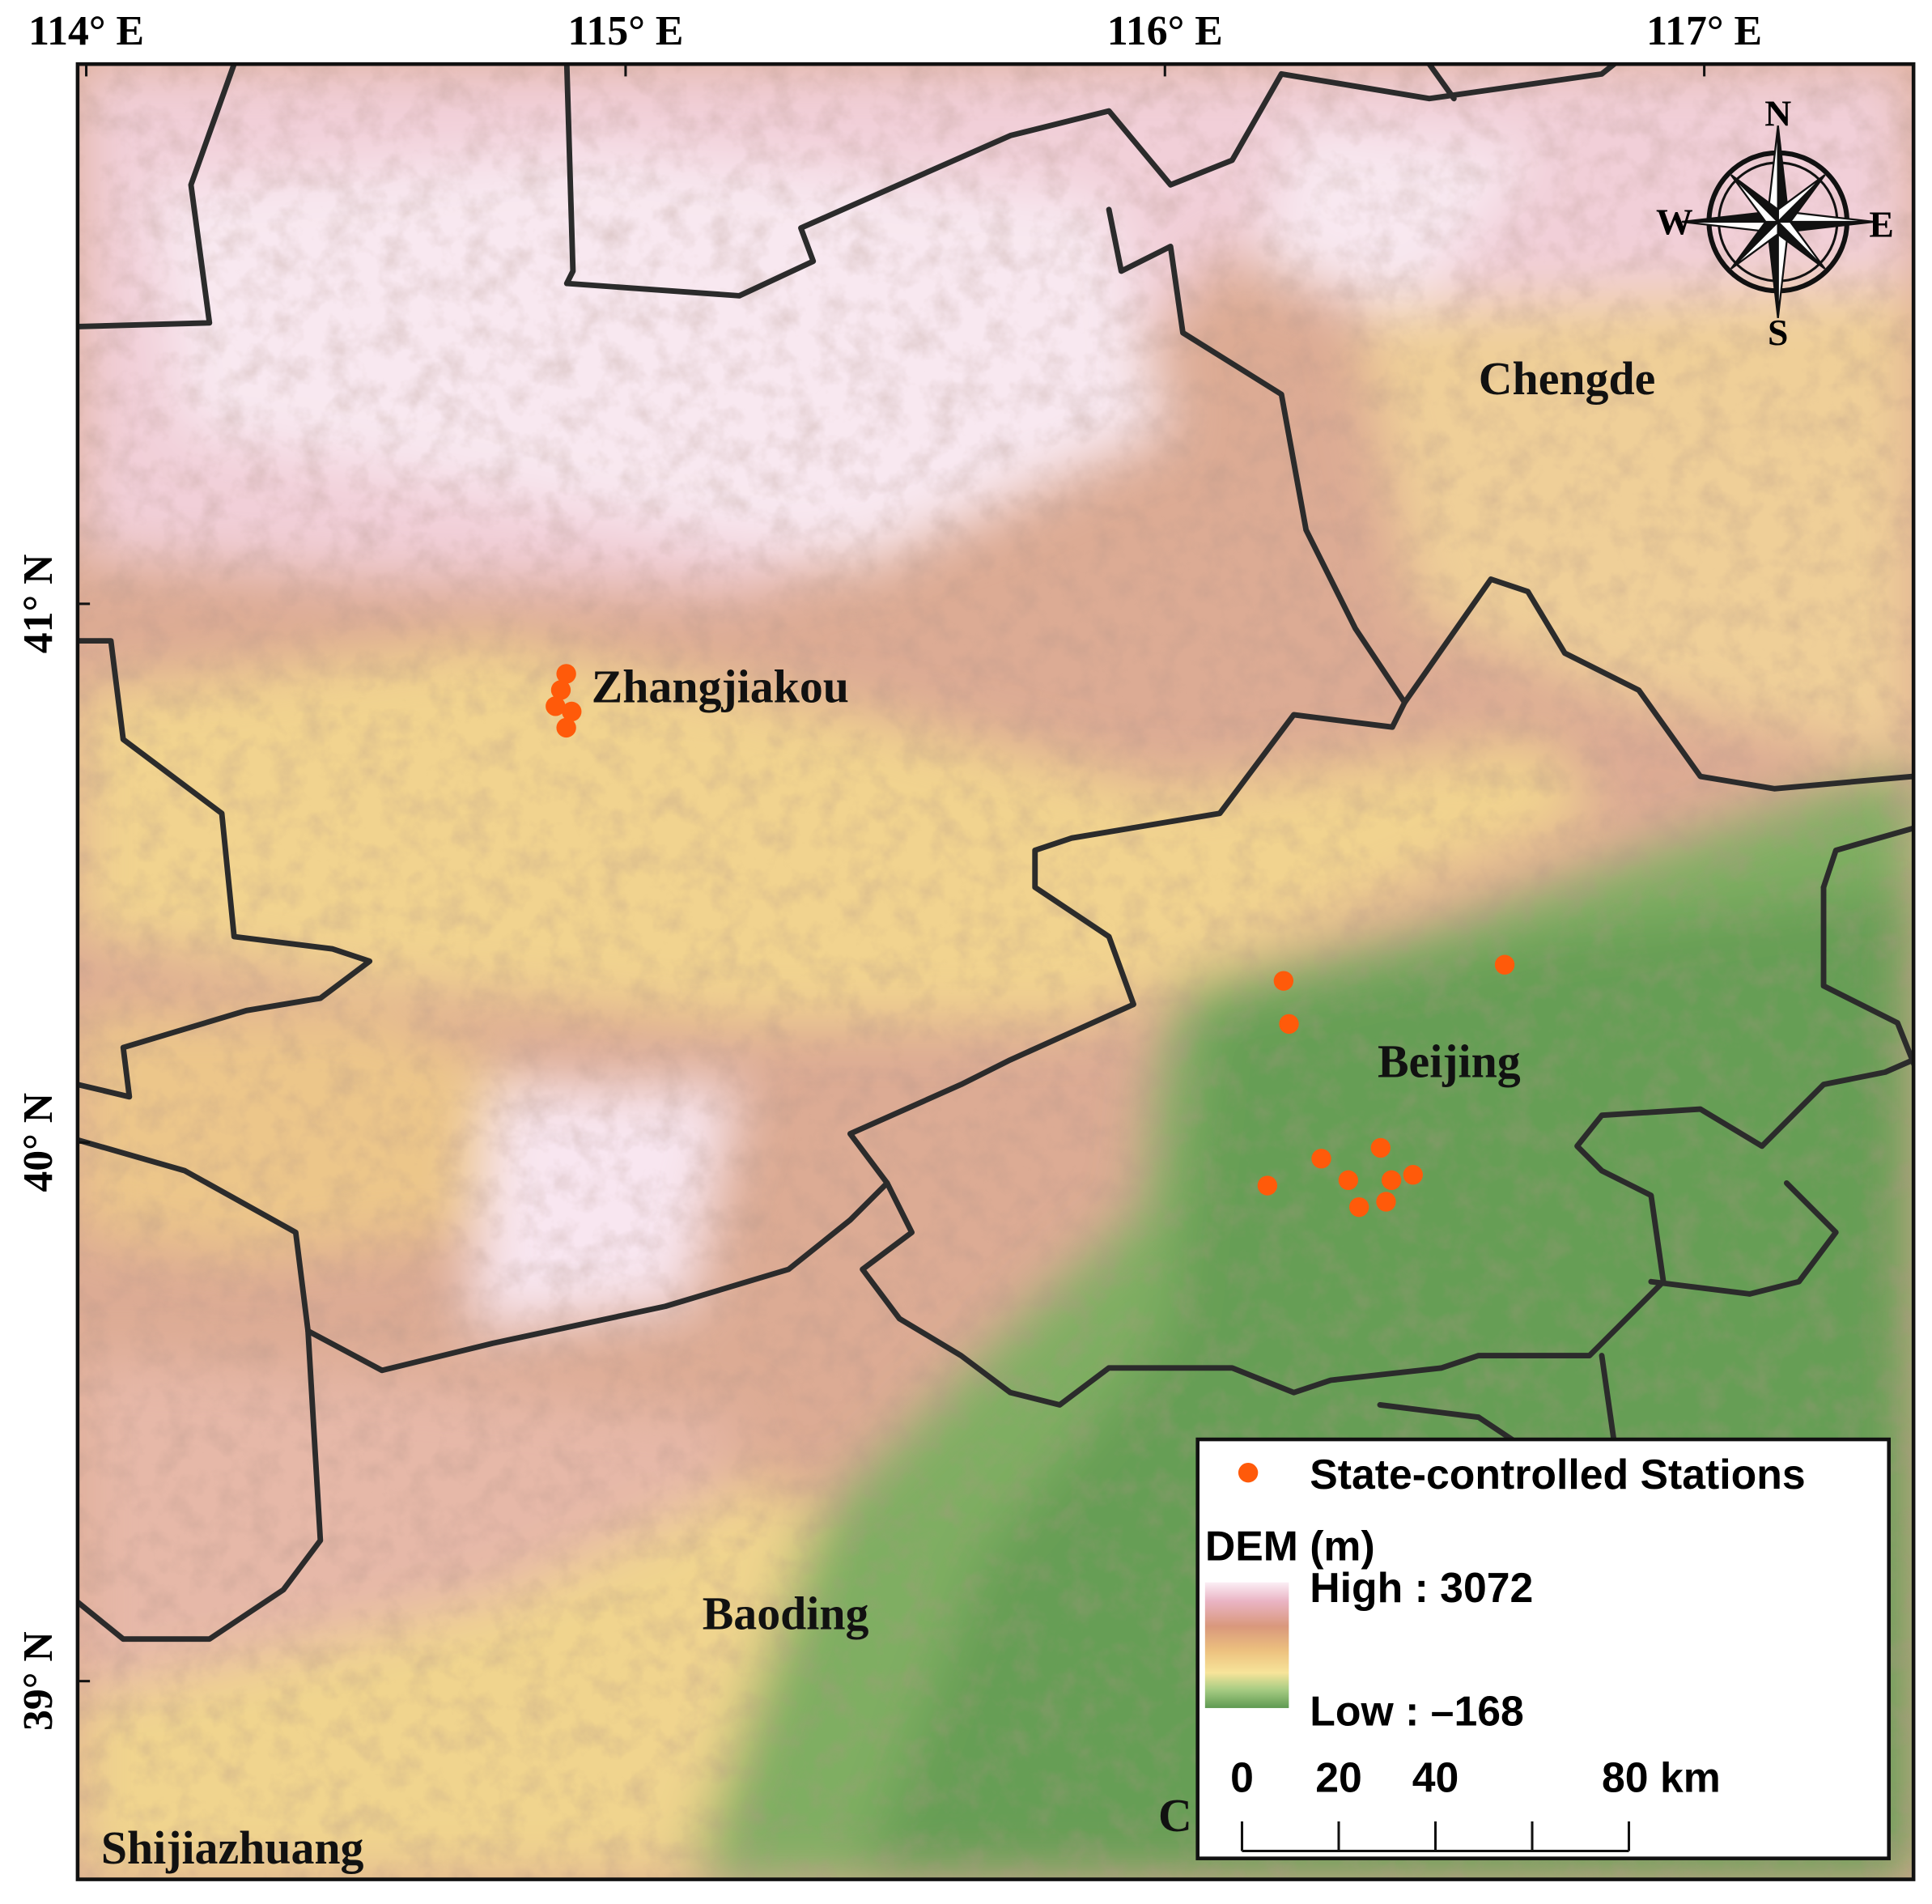 The image size is (1932, 1904). What do you see at coordinates (1881, 224) in the screenshot?
I see `compass-letter: E` at bounding box center [1881, 224].